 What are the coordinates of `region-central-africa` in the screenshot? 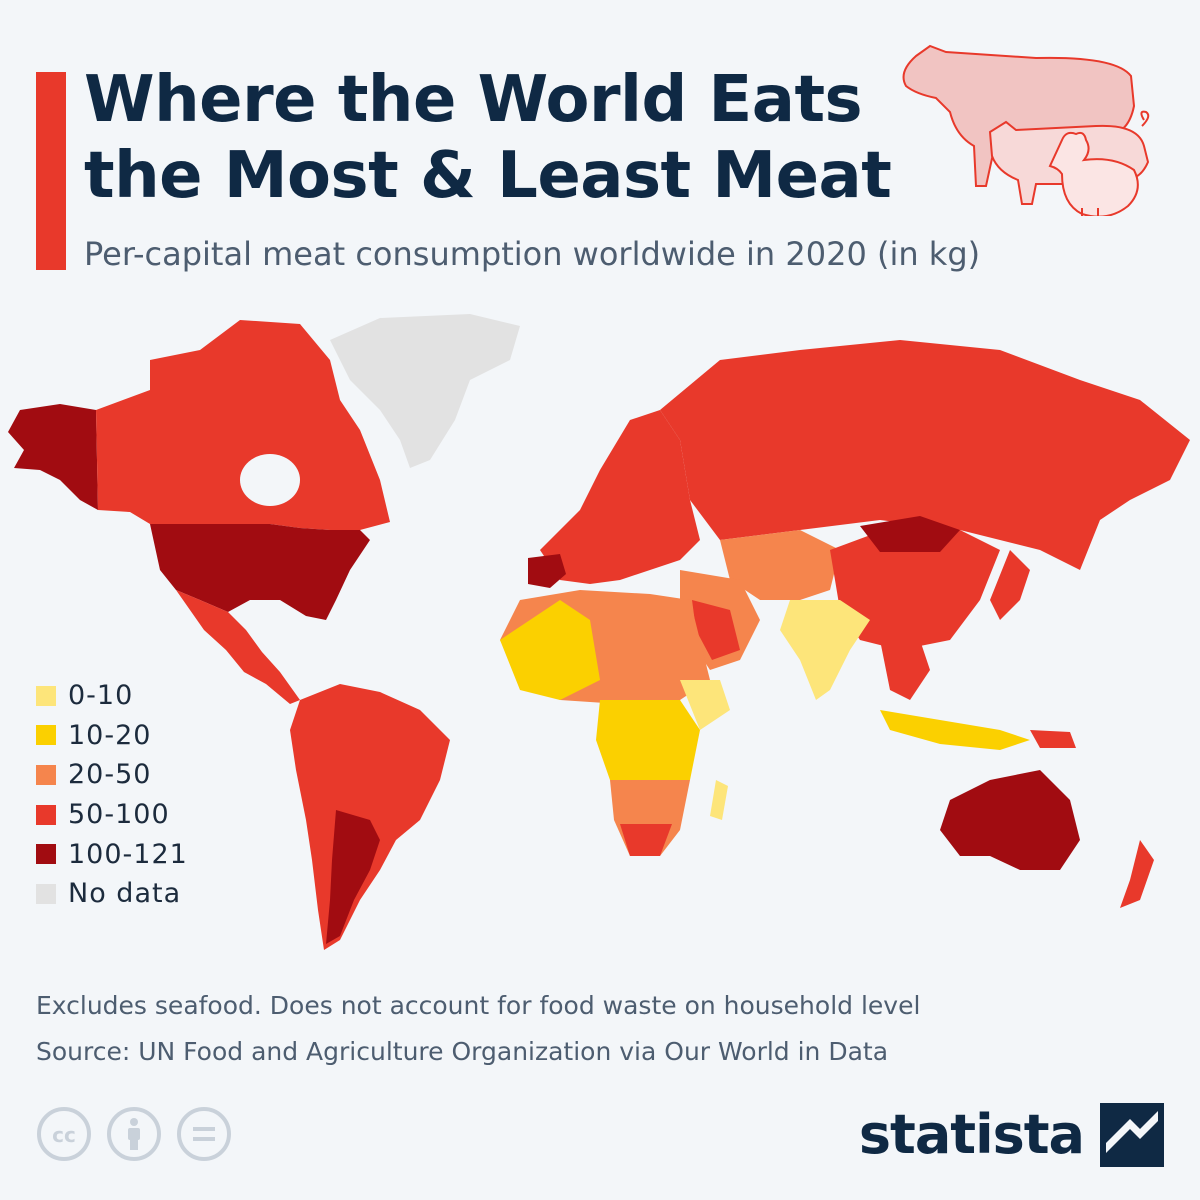 It's located at (648, 745).